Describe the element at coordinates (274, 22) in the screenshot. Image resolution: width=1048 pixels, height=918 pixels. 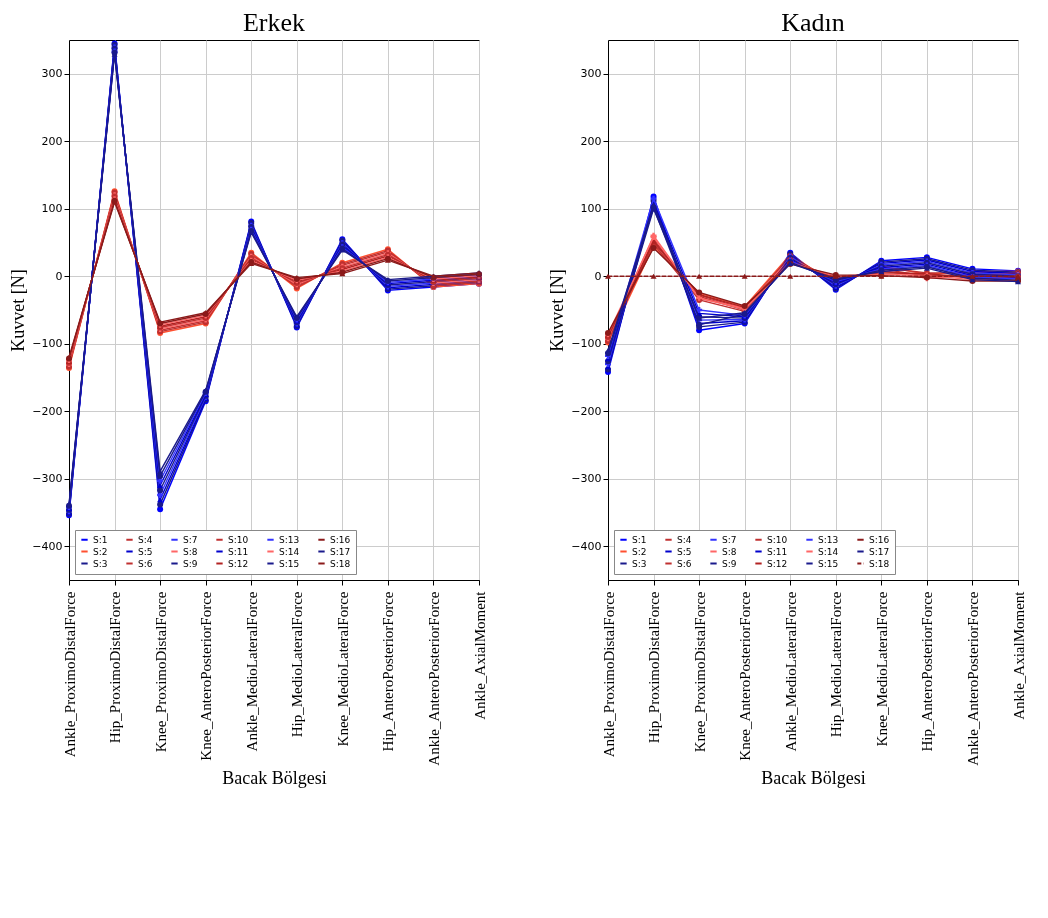
I see `chart-title: Erkek` at that location.